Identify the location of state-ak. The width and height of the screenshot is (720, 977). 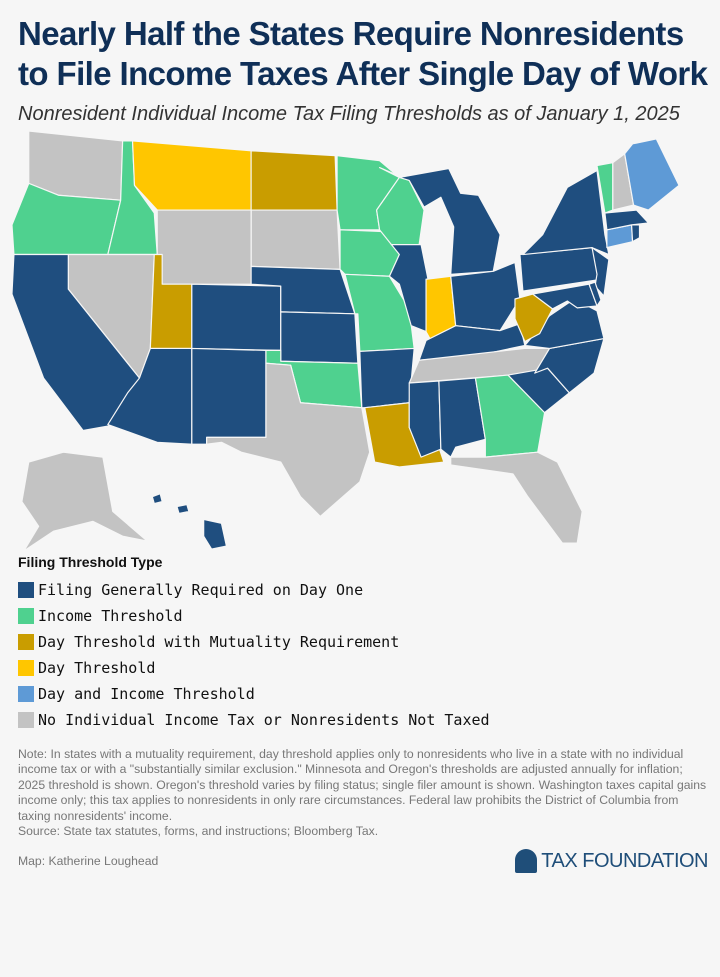
(84, 501).